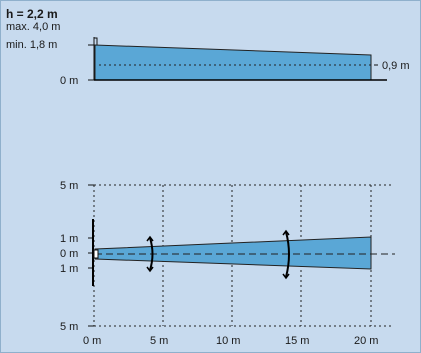 The height and width of the screenshot is (353, 421). Describe the element at coordinates (286, 276) in the screenshot. I see `range-arc-far-arrow-down` at that location.